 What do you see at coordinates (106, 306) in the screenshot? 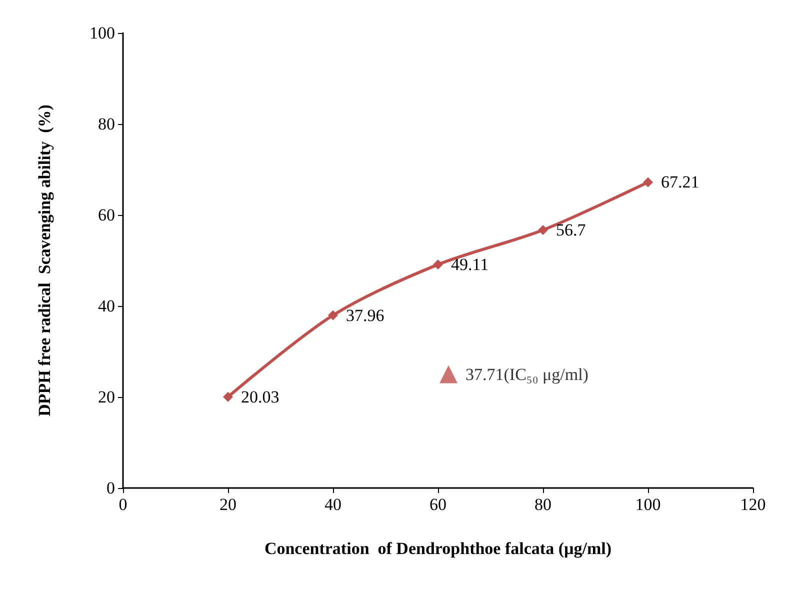
I see `y-tick-label: 40` at bounding box center [106, 306].